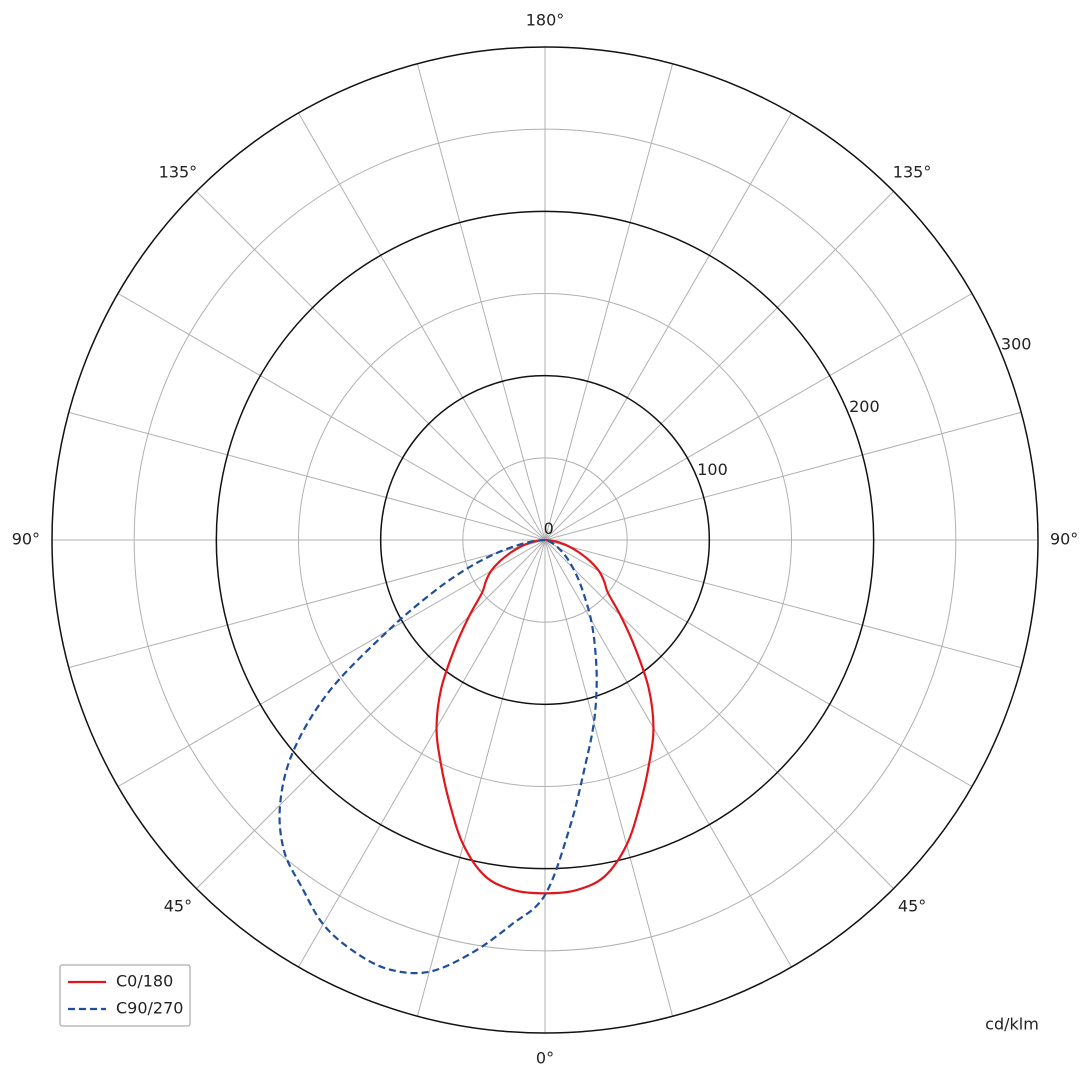 The image size is (1090, 1080). What do you see at coordinates (1016, 343) in the screenshot?
I see `r-tick-label: 300` at bounding box center [1016, 343].